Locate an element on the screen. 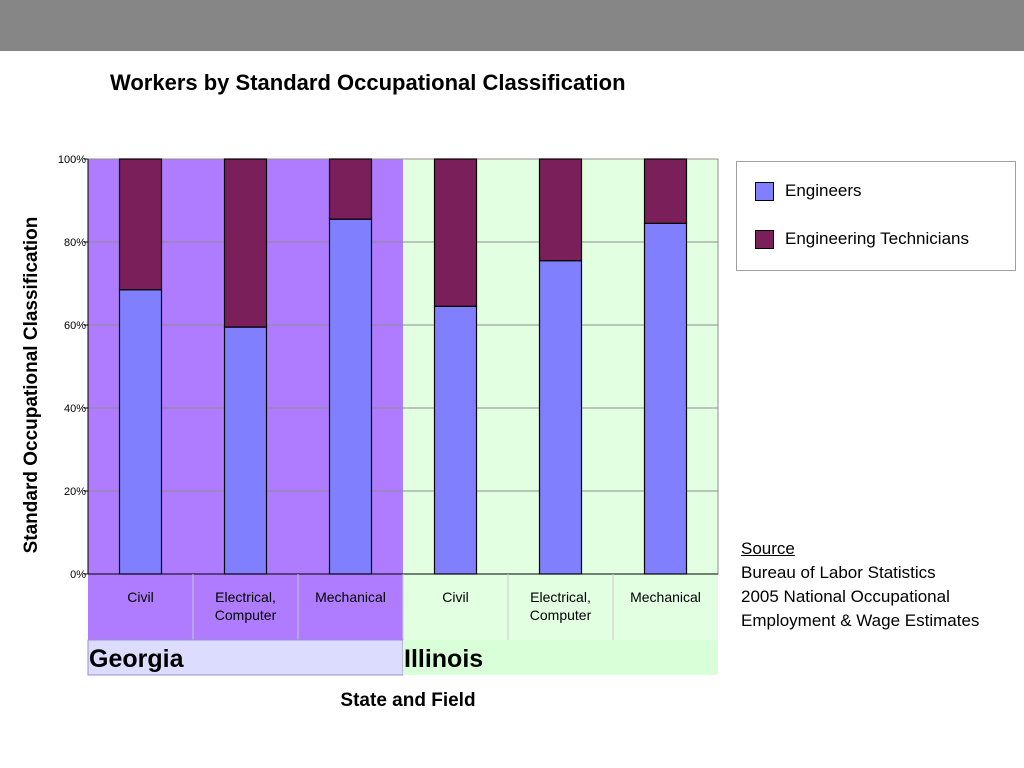 The height and width of the screenshot is (768, 1024). legend-swatch-engineers is located at coordinates (764, 191).